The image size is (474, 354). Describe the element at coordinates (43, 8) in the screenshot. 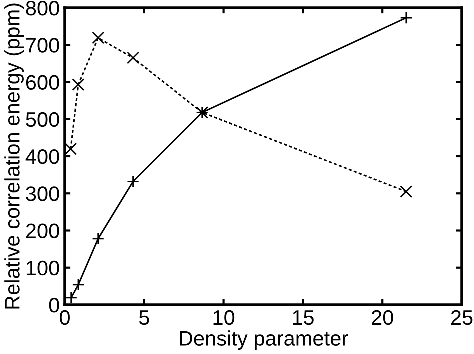

I see `y-tick-label: 800` at that location.